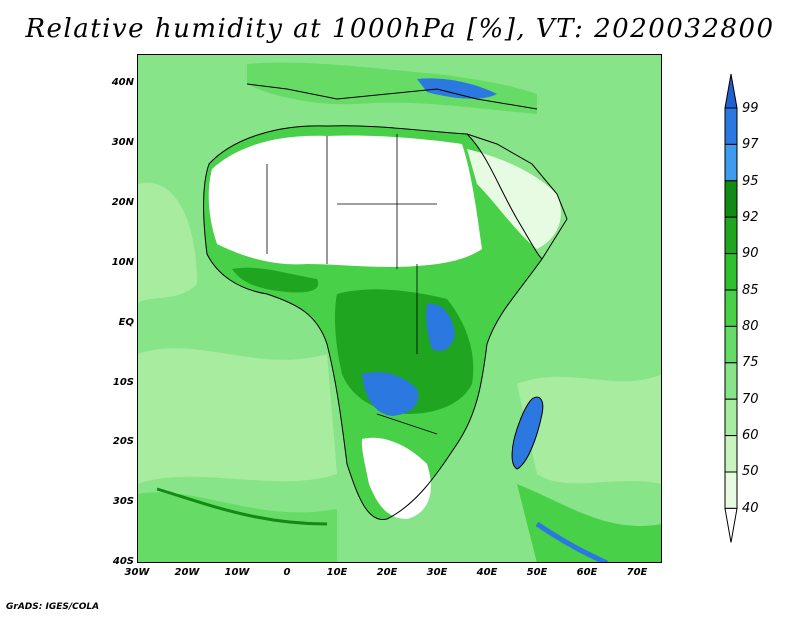 This screenshot has height=618, width=800. What do you see at coordinates (53, 607) in the screenshot?
I see `credit-text: GrADS: IGES/COLA` at bounding box center [53, 607].